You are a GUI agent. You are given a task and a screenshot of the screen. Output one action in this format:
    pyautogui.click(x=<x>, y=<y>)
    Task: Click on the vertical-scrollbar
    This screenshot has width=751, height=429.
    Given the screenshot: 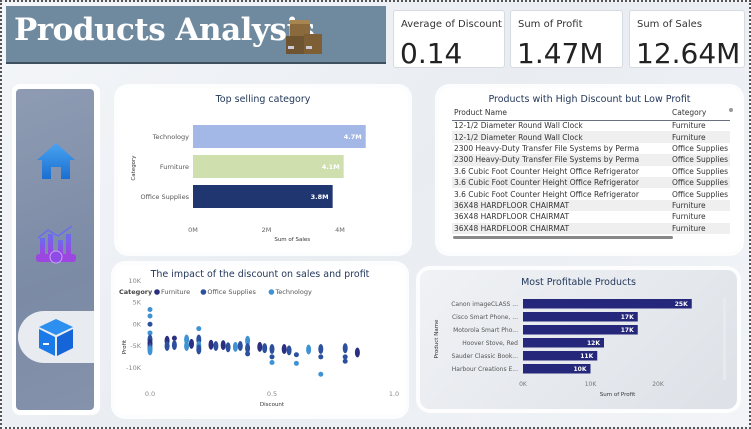 What is the action you would take?
    pyautogui.click(x=731, y=110)
    